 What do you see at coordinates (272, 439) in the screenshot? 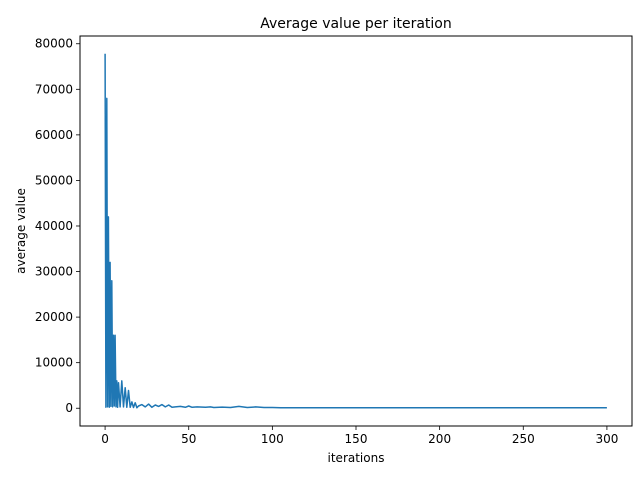
I see `x-tick-label: 100` at bounding box center [272, 439].